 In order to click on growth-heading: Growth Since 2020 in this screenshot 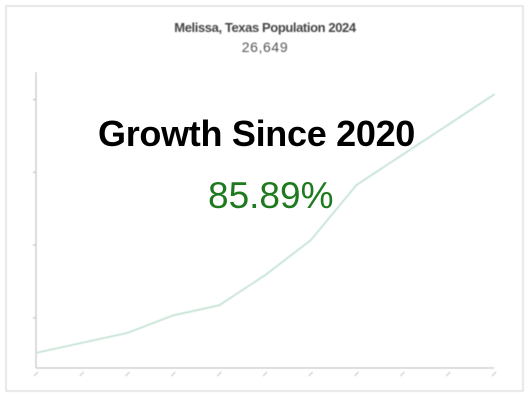, I will do `click(257, 133)`.